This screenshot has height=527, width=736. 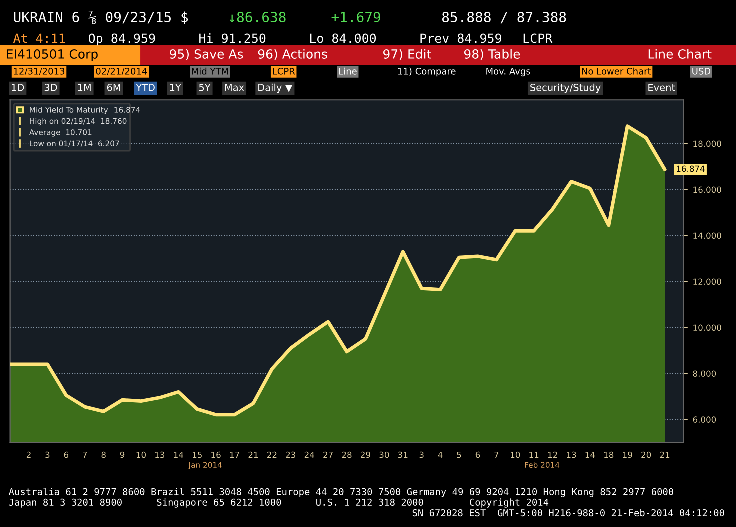 I want to click on text: Mov. Avgs, so click(x=508, y=72).